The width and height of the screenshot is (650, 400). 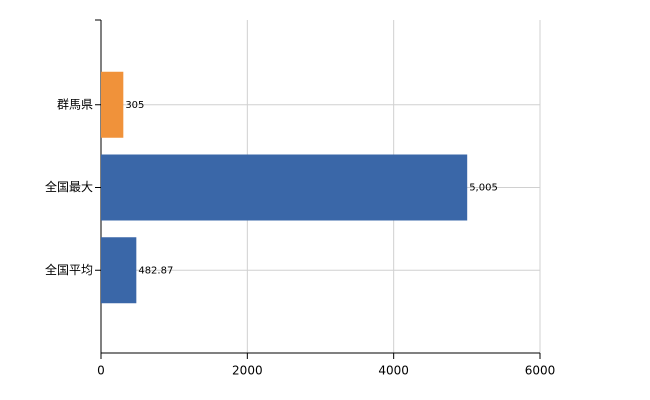 What do you see at coordinates (540, 371) in the screenshot?
I see `x-tick-label: 6000` at bounding box center [540, 371].